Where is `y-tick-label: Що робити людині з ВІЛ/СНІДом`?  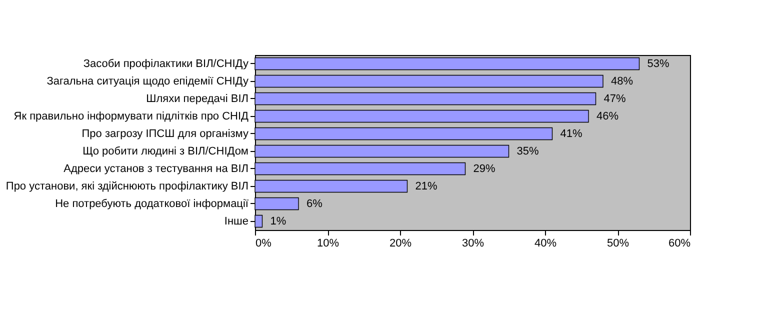 y-tick-label: Що робити людині з ВІЛ/СНІДом is located at coordinates (165, 151).